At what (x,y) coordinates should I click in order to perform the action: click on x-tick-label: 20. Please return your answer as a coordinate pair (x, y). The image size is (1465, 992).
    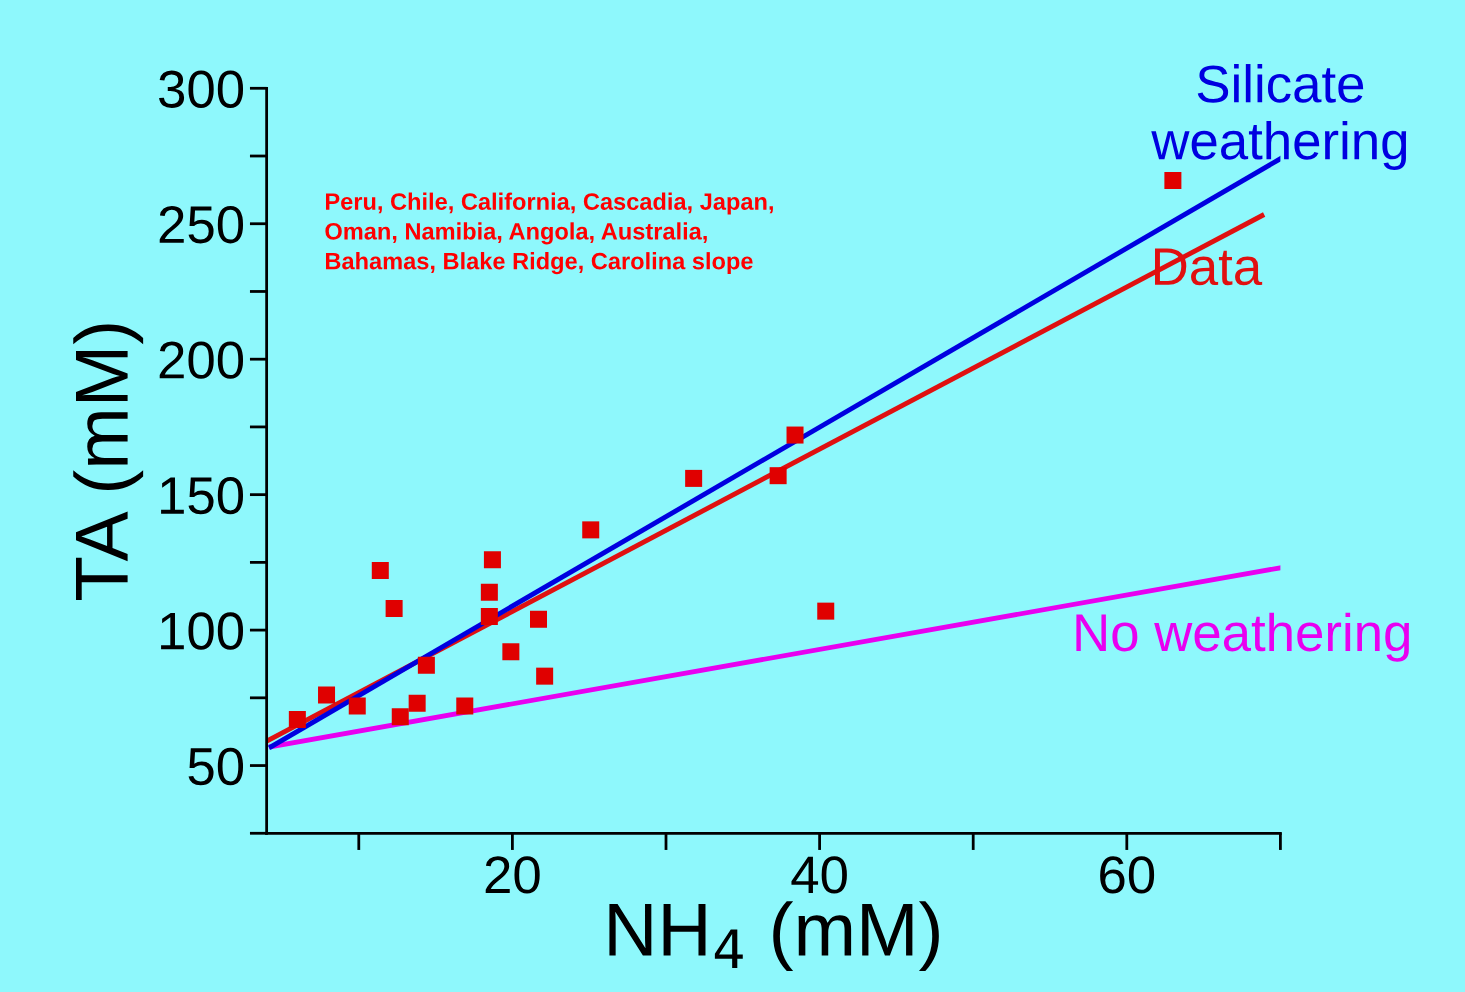
    Looking at the image, I should click on (512, 875).